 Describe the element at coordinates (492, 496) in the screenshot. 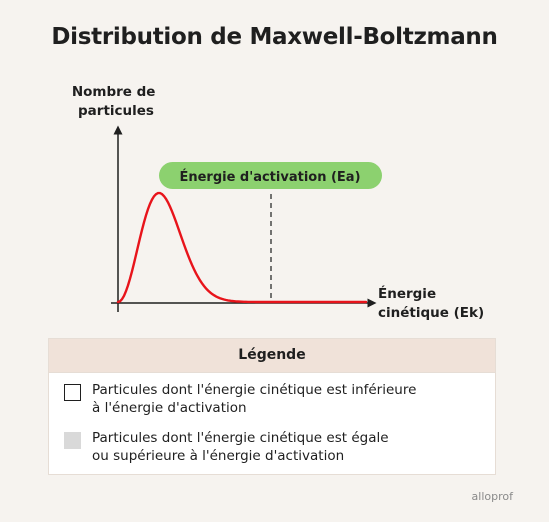

I see `alloprof-logo: alloprof` at that location.